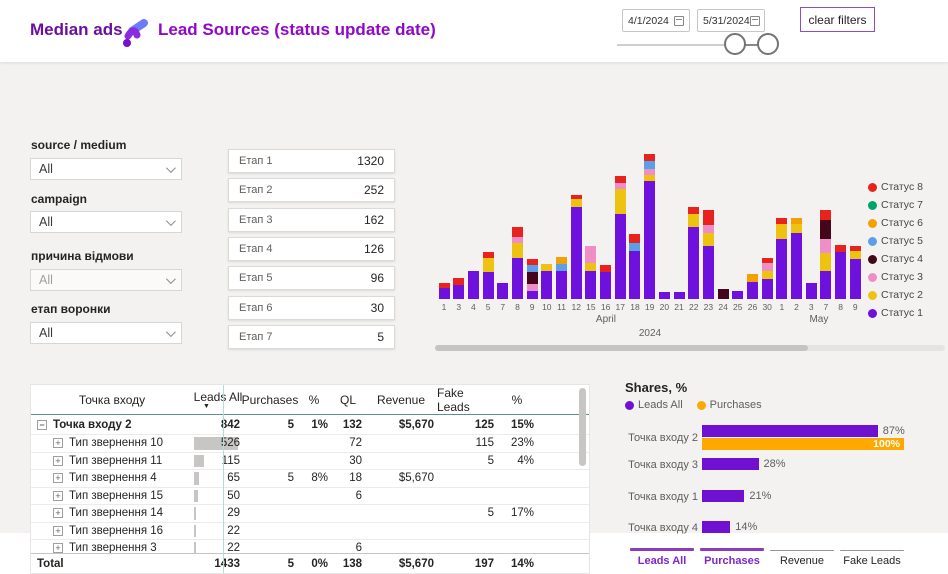  Describe the element at coordinates (803, 444) in the screenshot. I see `shares-bar: 100%` at that location.